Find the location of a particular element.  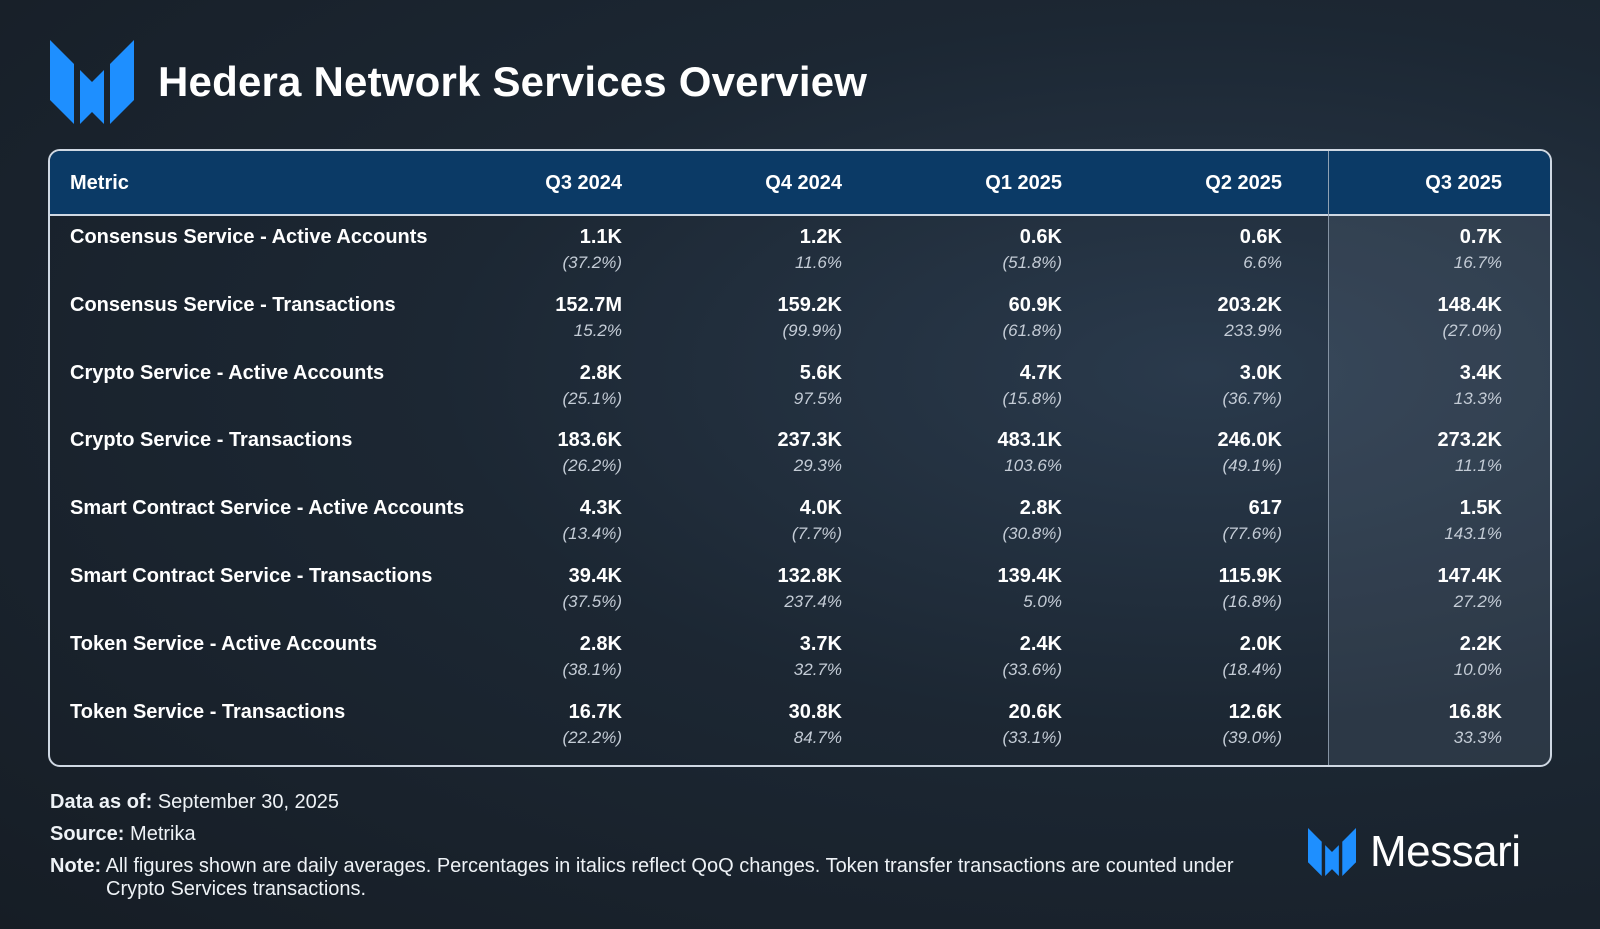

column-header-q4-2024: Q4 2024 is located at coordinates (803, 183).